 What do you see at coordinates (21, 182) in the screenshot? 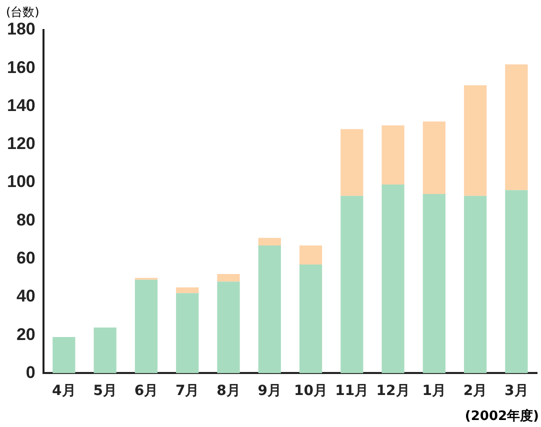
I see `y-tick-label: 100` at bounding box center [21, 182].